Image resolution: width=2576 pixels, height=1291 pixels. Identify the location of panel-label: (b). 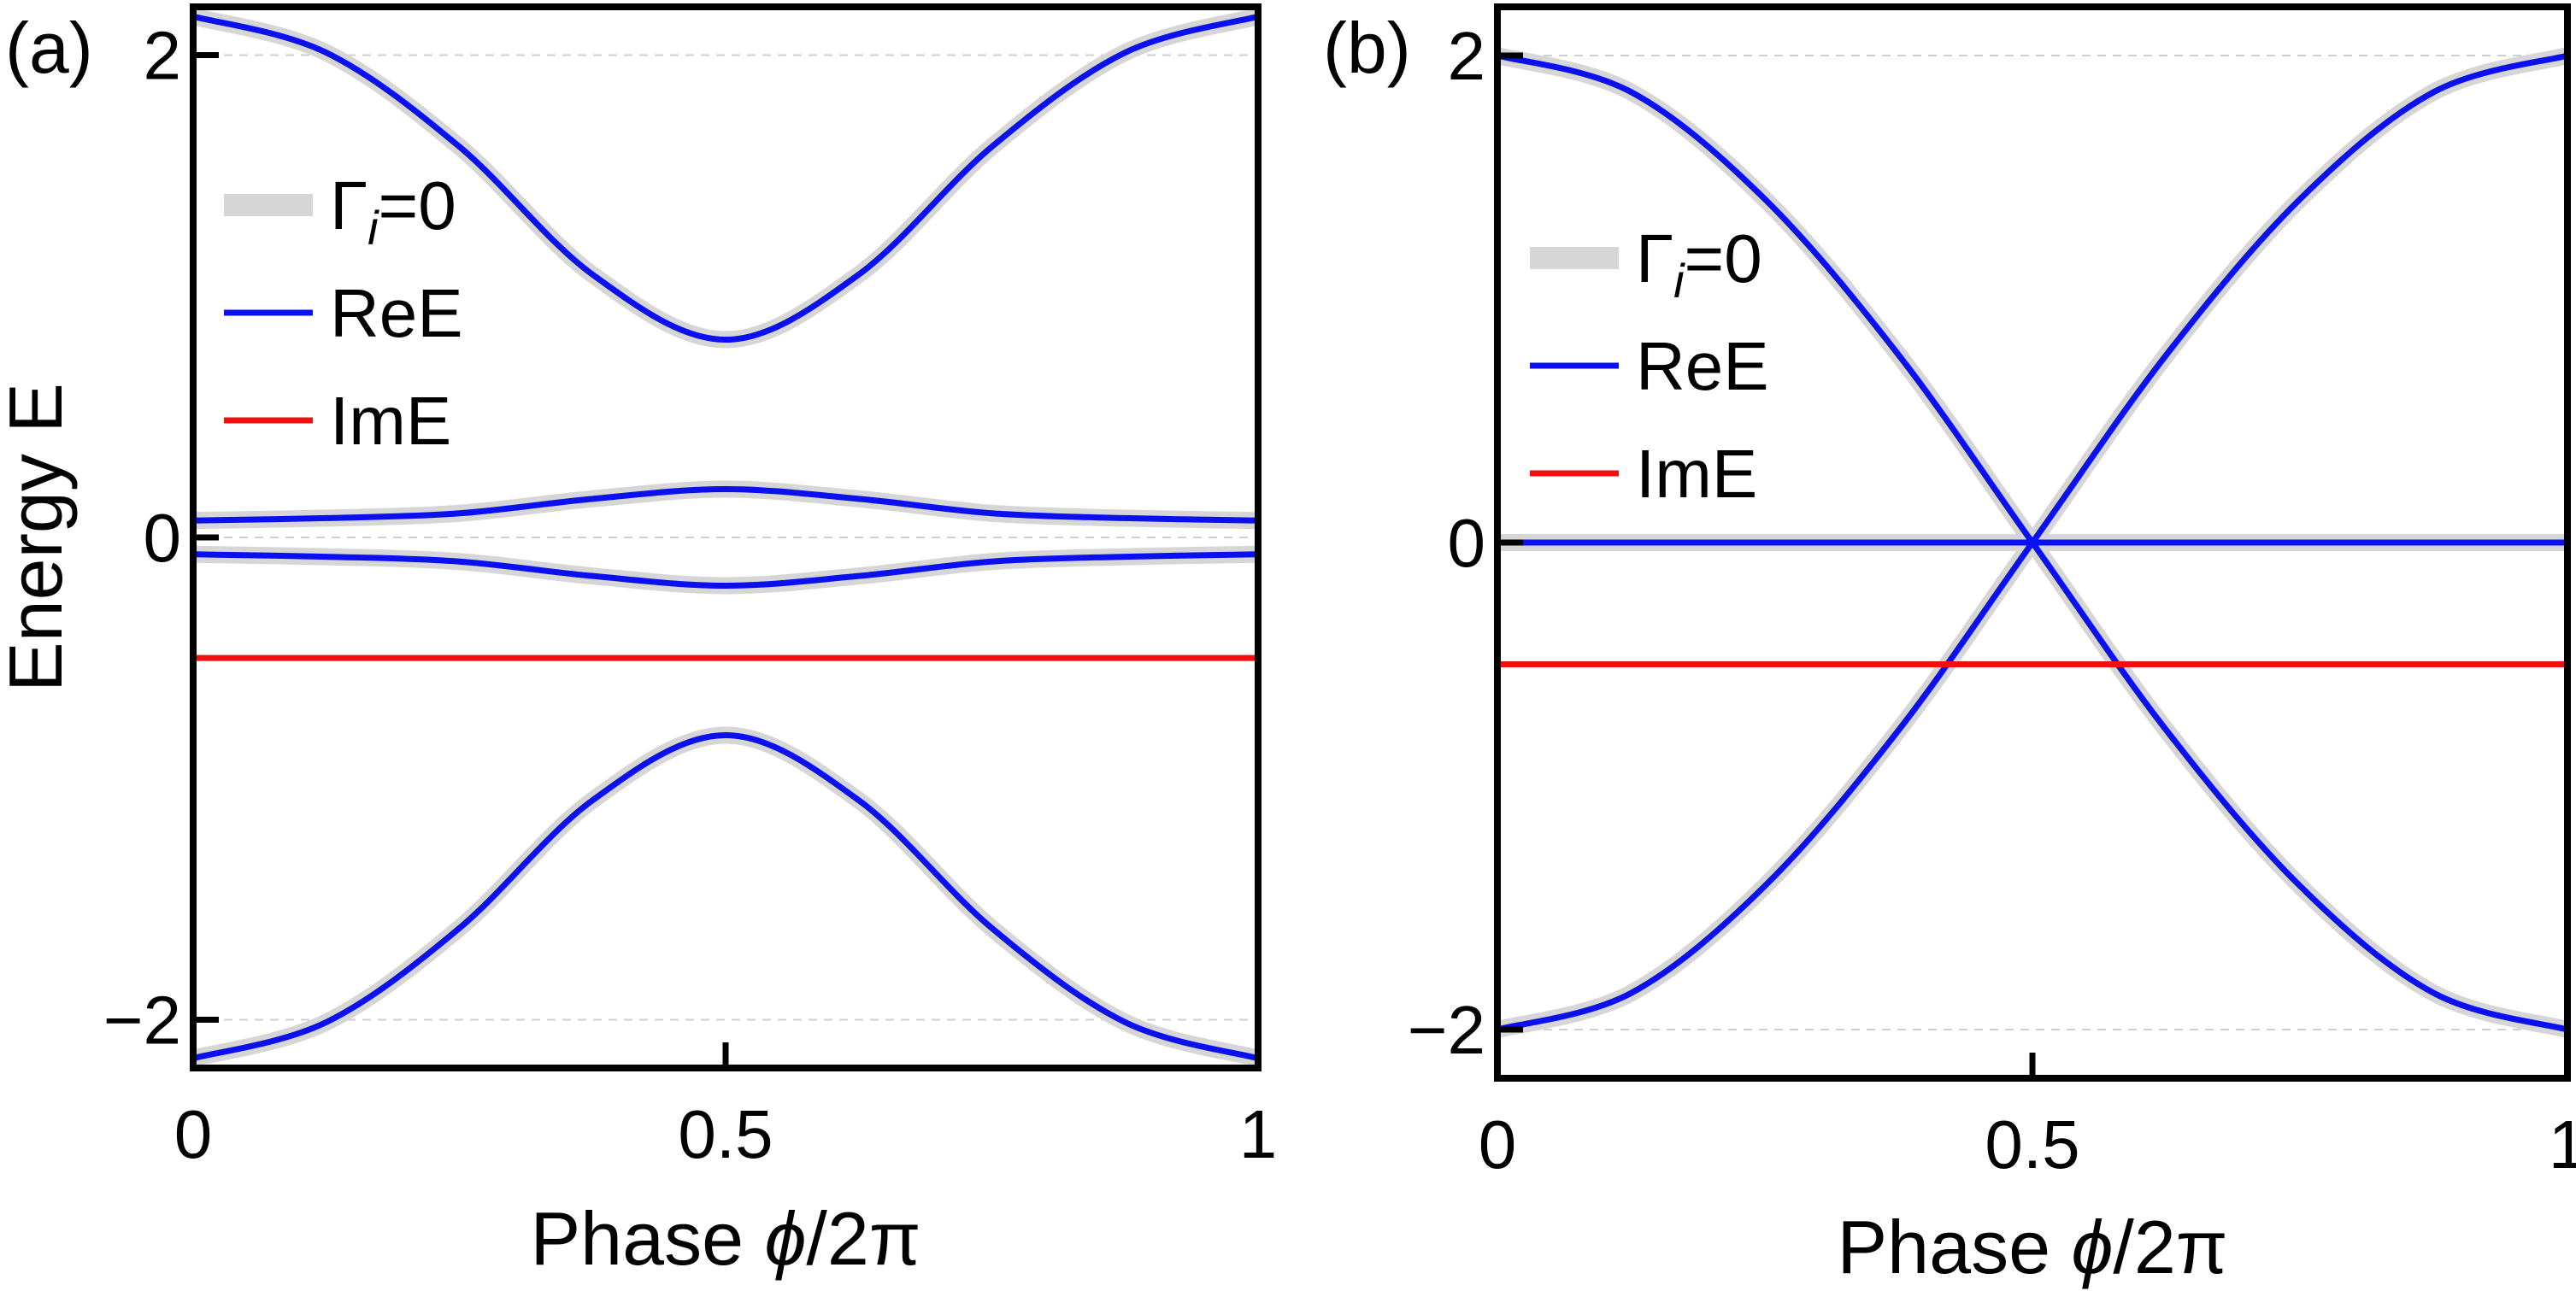
(1367, 48).